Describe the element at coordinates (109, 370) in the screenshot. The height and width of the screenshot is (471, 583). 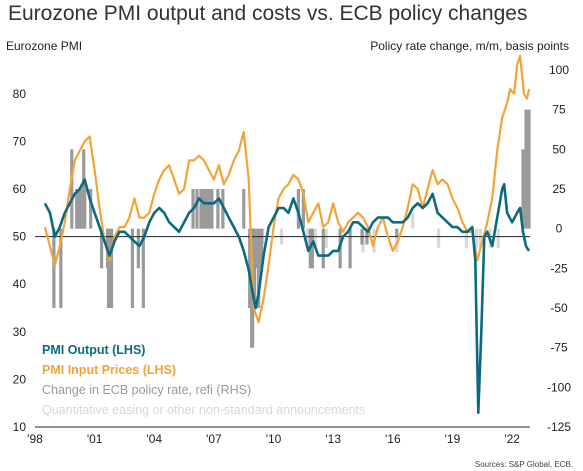
I see `legend-input-prices: PMI Input Prices (LHS)` at that location.